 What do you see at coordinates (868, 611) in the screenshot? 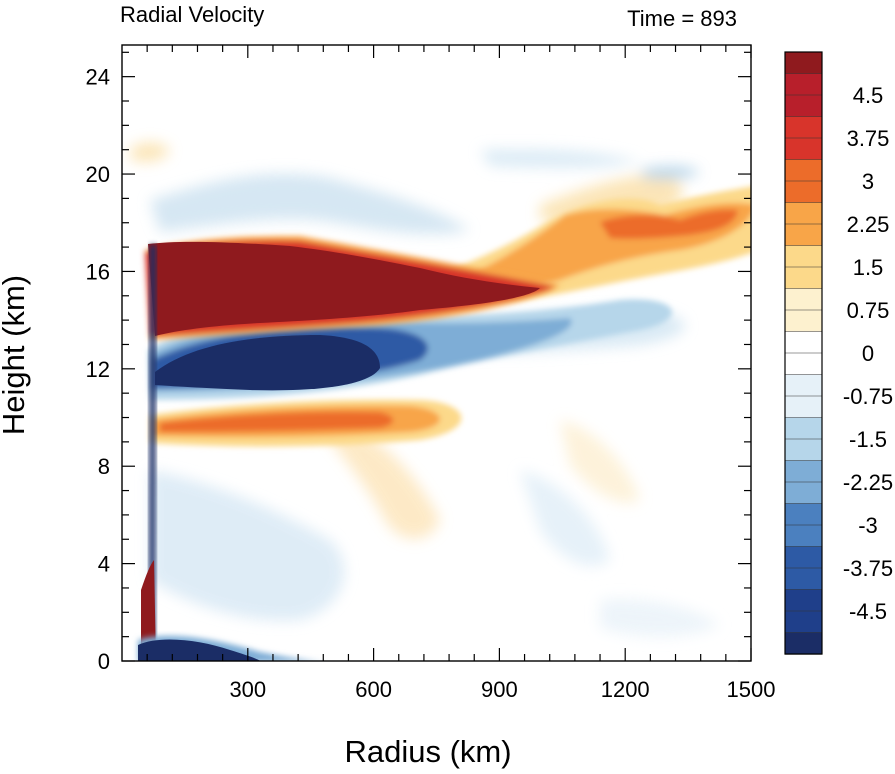
I see `colorbar-label: -4.5` at bounding box center [868, 611].